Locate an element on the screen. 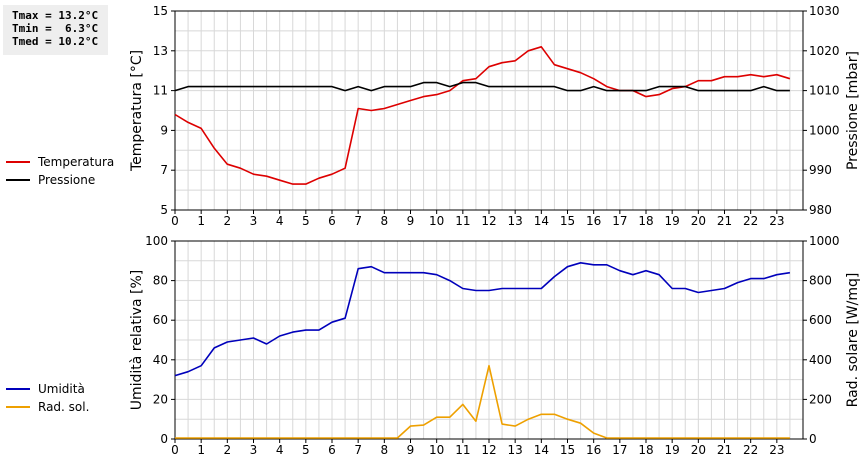  y-right-tick-label: 990 is located at coordinates (820, 170).